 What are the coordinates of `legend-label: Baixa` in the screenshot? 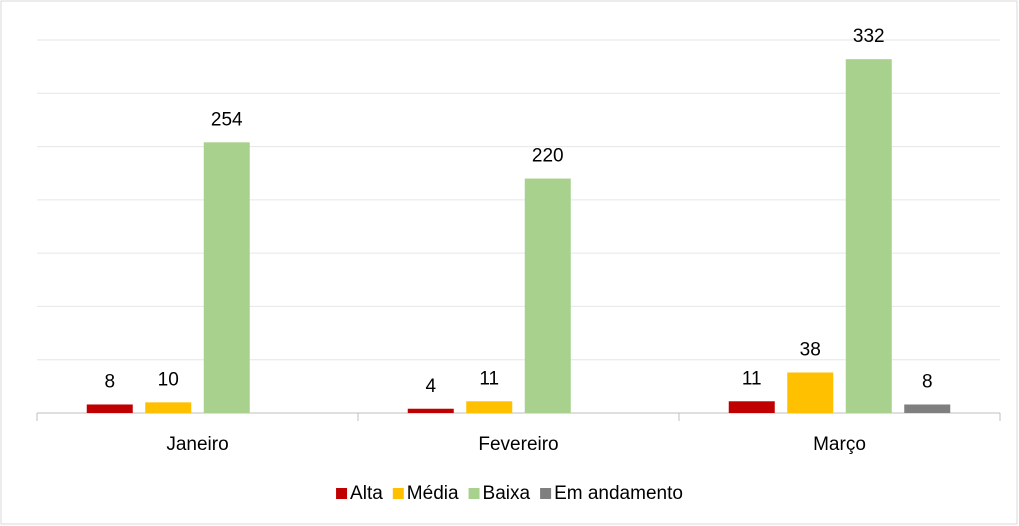 It's located at (507, 493).